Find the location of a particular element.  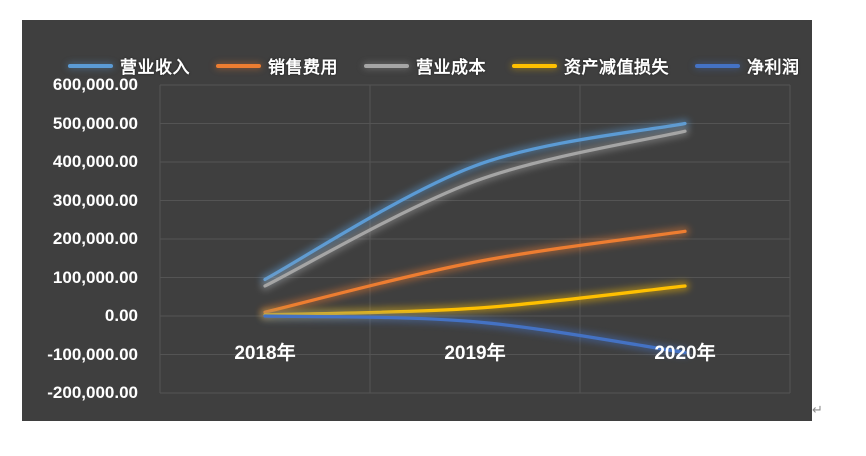

legend-item-impairment-loss: 资产减值损失 is located at coordinates (590, 65).